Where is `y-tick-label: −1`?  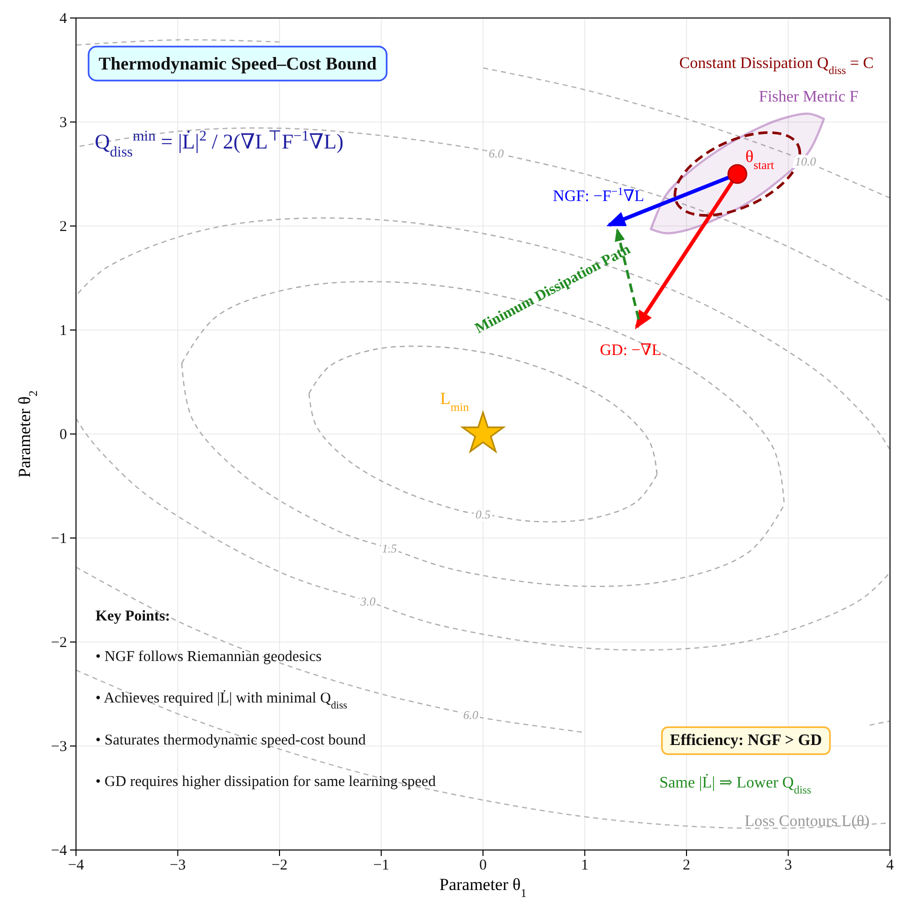
y-tick-label: −1 is located at coordinates (59, 538).